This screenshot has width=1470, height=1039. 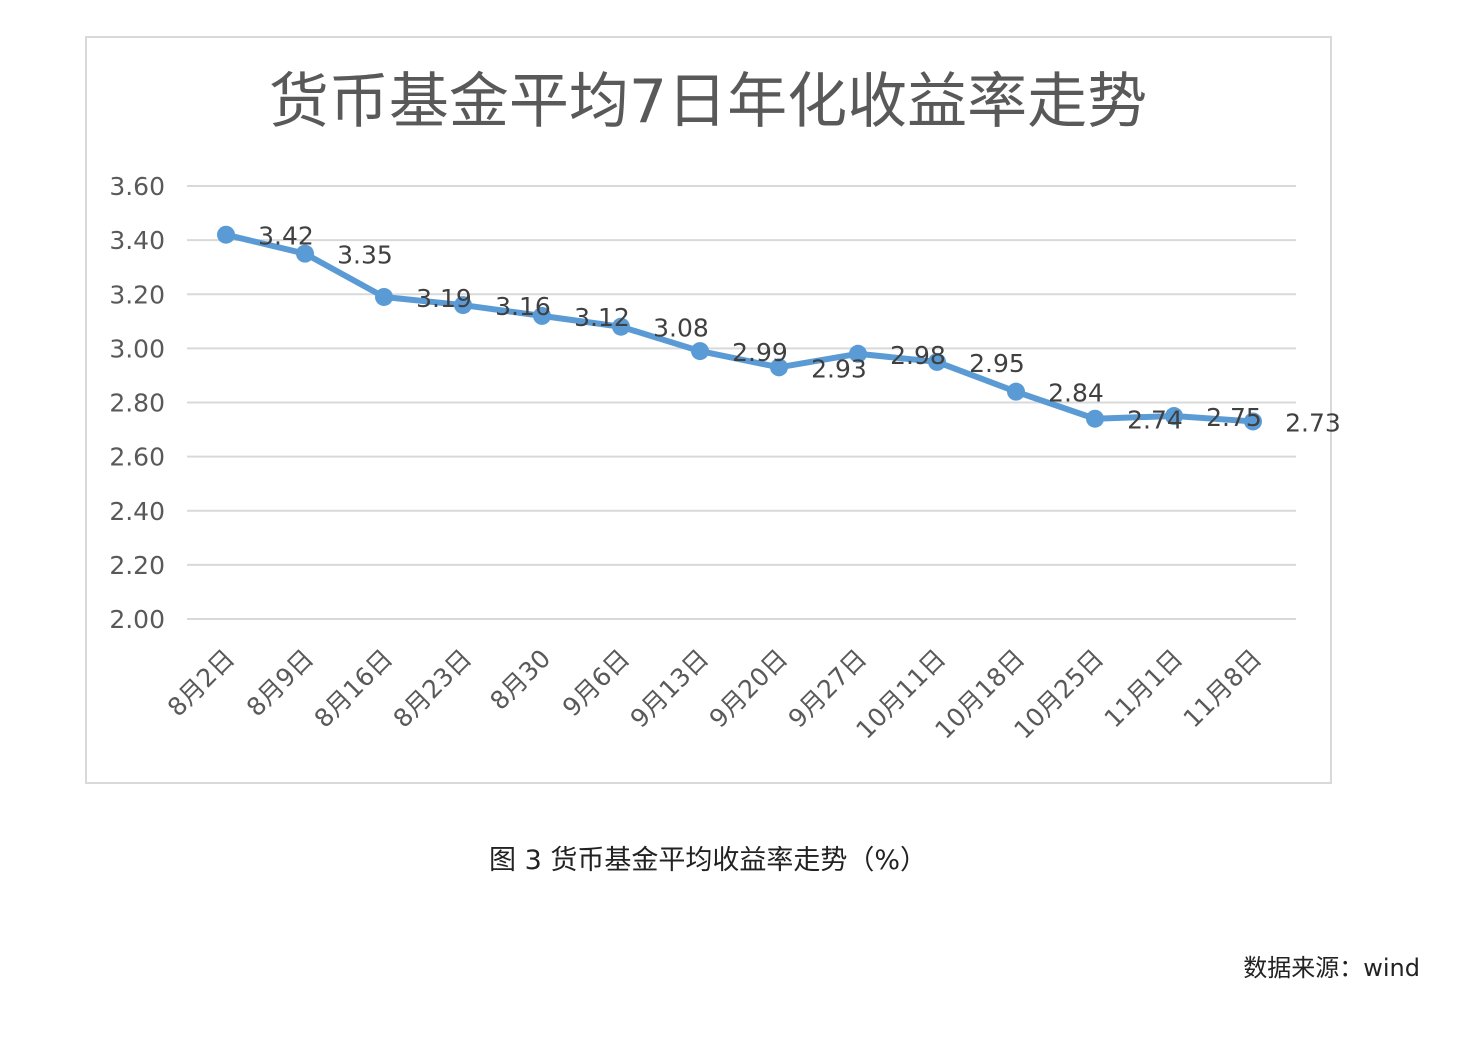 What do you see at coordinates (523, 306) in the screenshot?
I see `data-label: 3.16` at bounding box center [523, 306].